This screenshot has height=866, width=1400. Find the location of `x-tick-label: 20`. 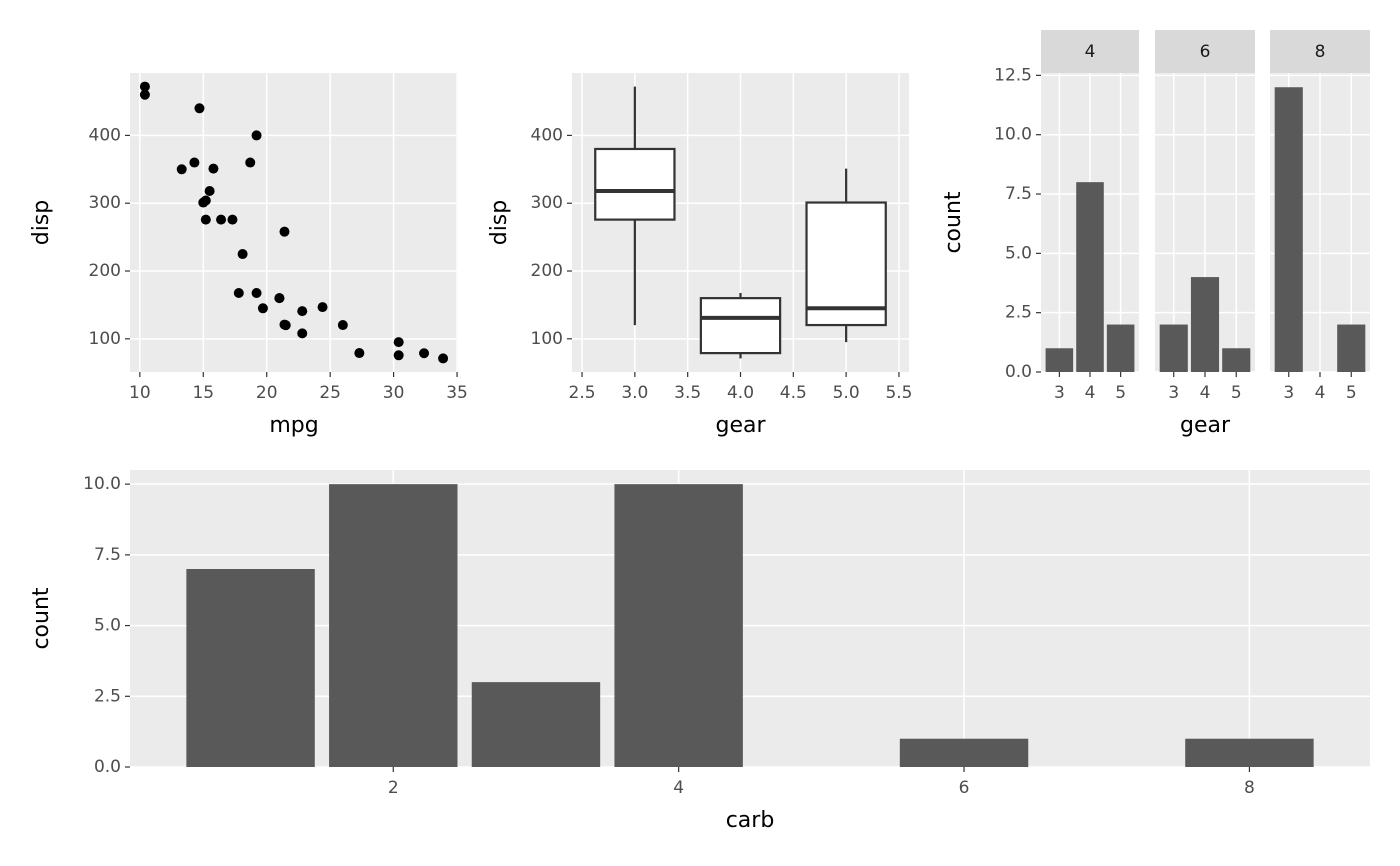

x-tick-label: 20 is located at coordinates (267, 393).